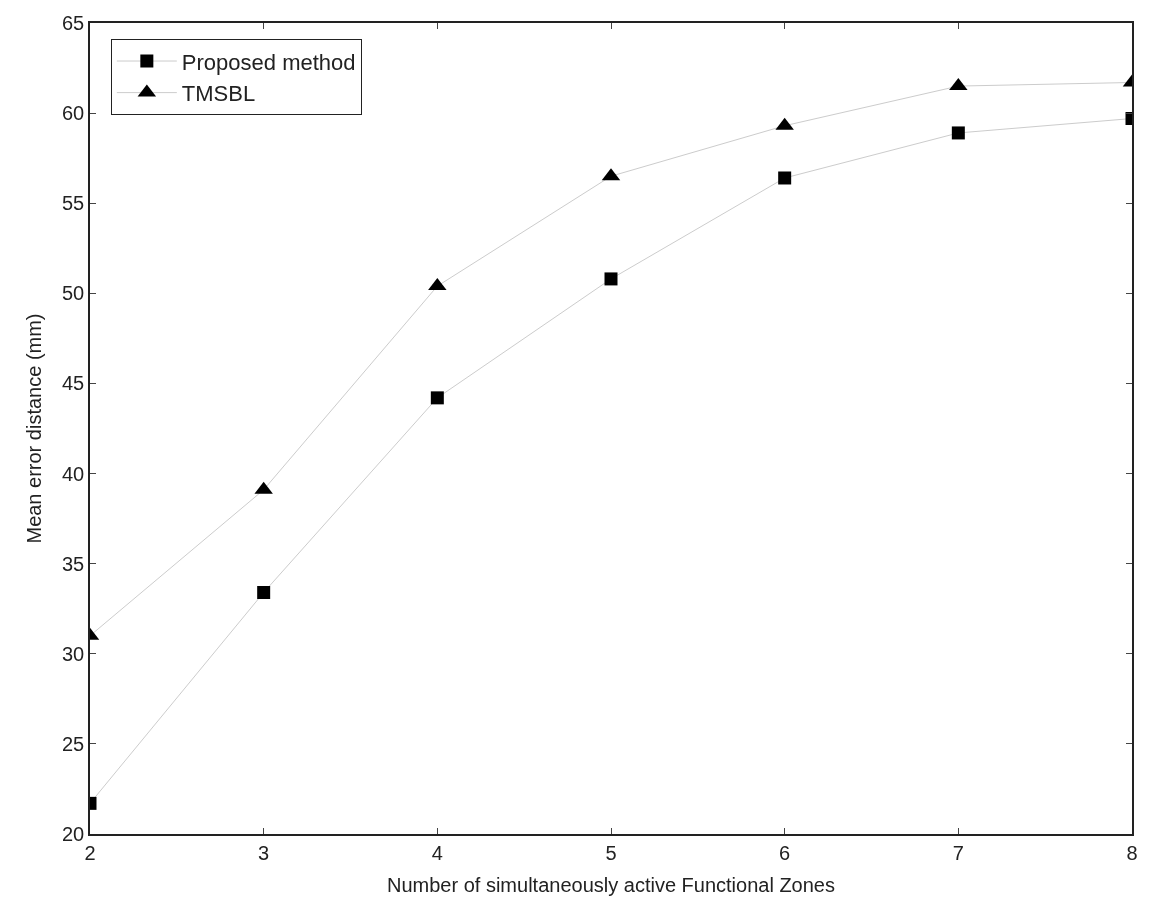  I want to click on y-tick-label: 55, so click(73, 203).